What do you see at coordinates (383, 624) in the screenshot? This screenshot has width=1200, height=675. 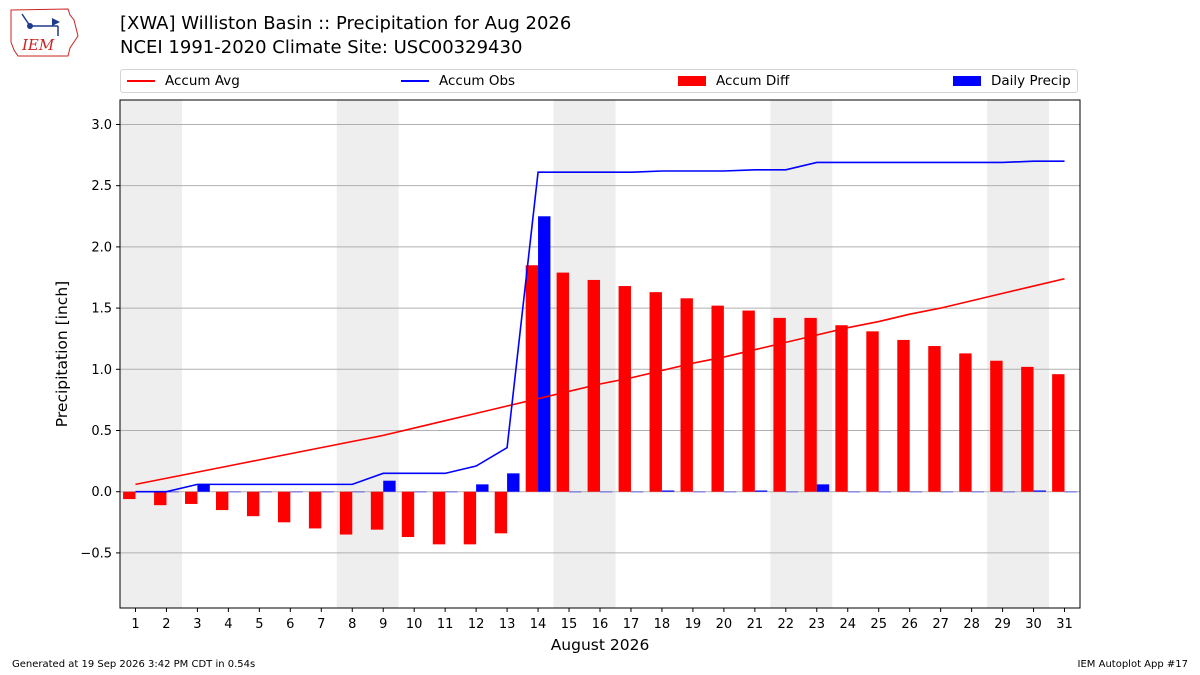 I see `x-tick-label: 9` at bounding box center [383, 624].